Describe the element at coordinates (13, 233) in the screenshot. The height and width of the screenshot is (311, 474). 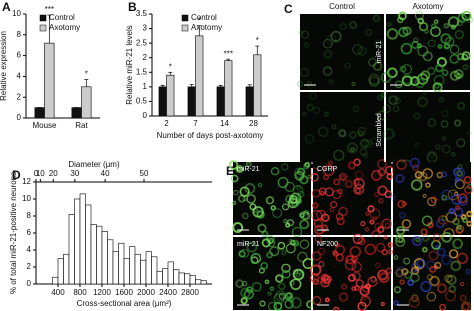
I see `y-axis-label: % of total miR-21-positive neurons` at that location.